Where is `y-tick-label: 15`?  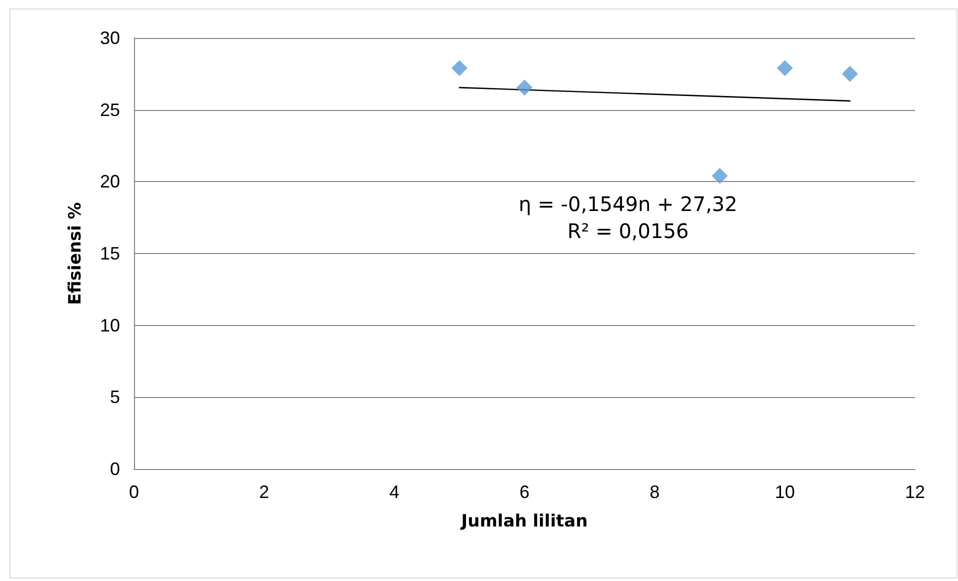
y-tick-label: 15 is located at coordinates (110, 254).